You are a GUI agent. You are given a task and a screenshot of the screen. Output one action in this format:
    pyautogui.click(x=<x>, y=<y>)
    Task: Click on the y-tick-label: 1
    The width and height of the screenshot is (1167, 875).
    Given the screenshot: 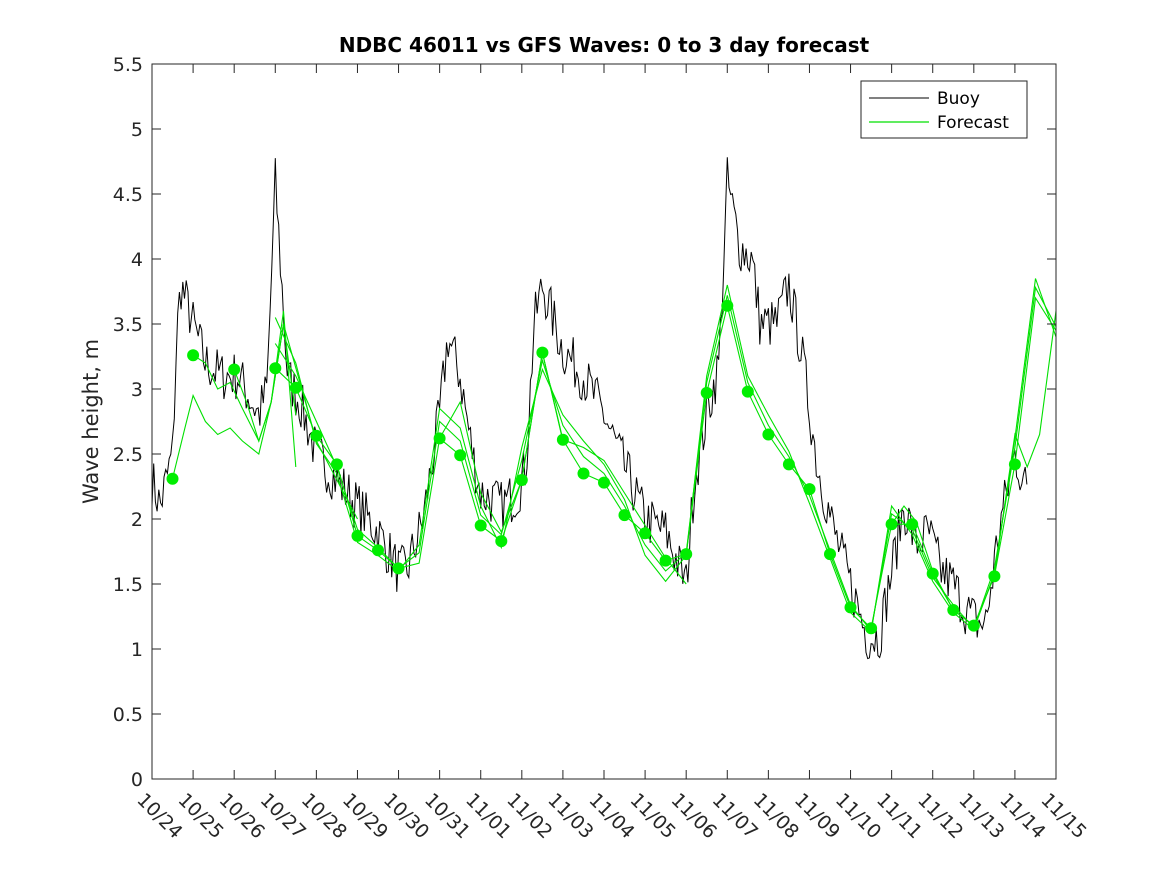 What is the action you would take?
    pyautogui.click(x=137, y=650)
    